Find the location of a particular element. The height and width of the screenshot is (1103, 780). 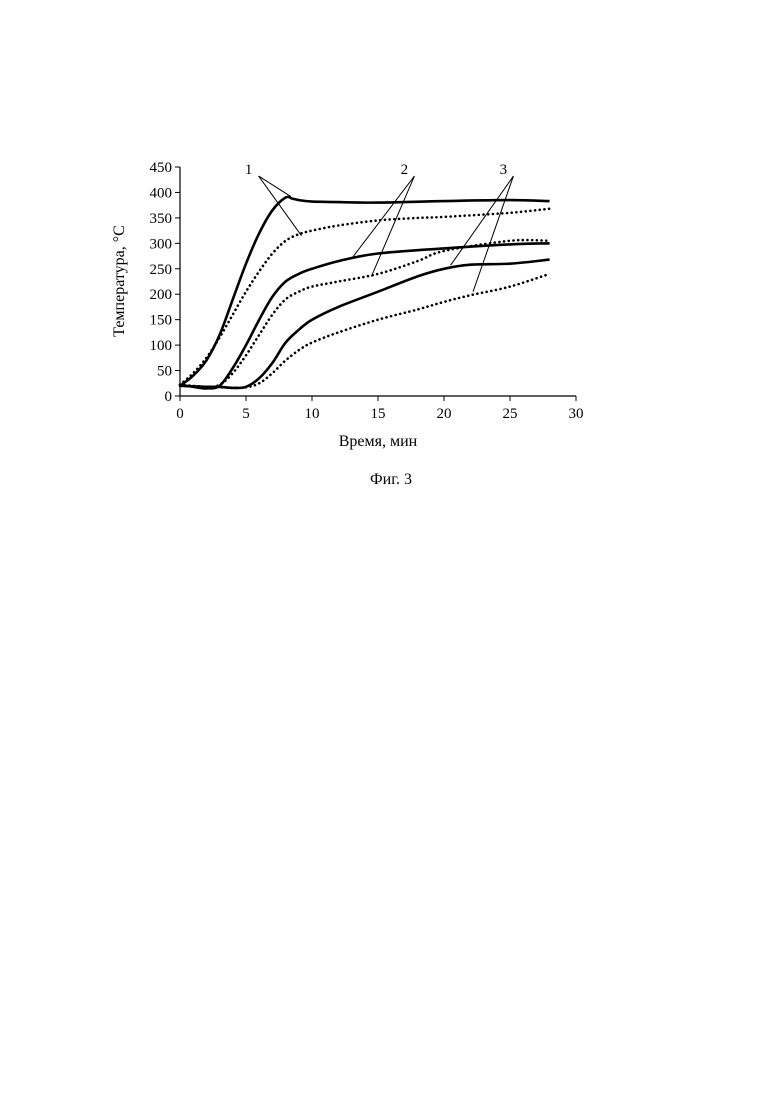

series-line-1-solid is located at coordinates (365, 291).